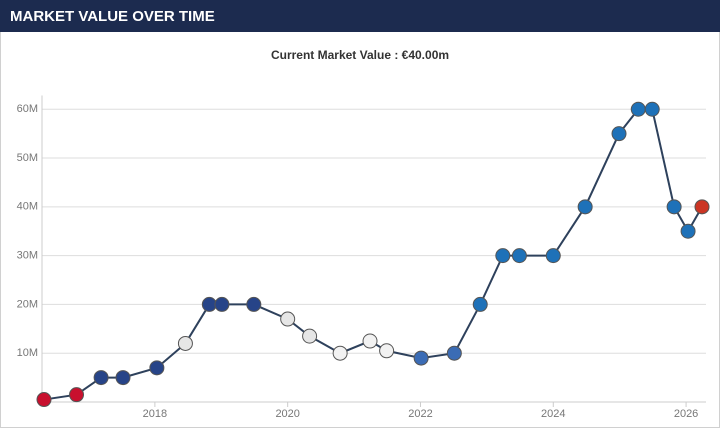 This screenshot has height=433, width=720. I want to click on y-tick-label: 10M, so click(27, 353).